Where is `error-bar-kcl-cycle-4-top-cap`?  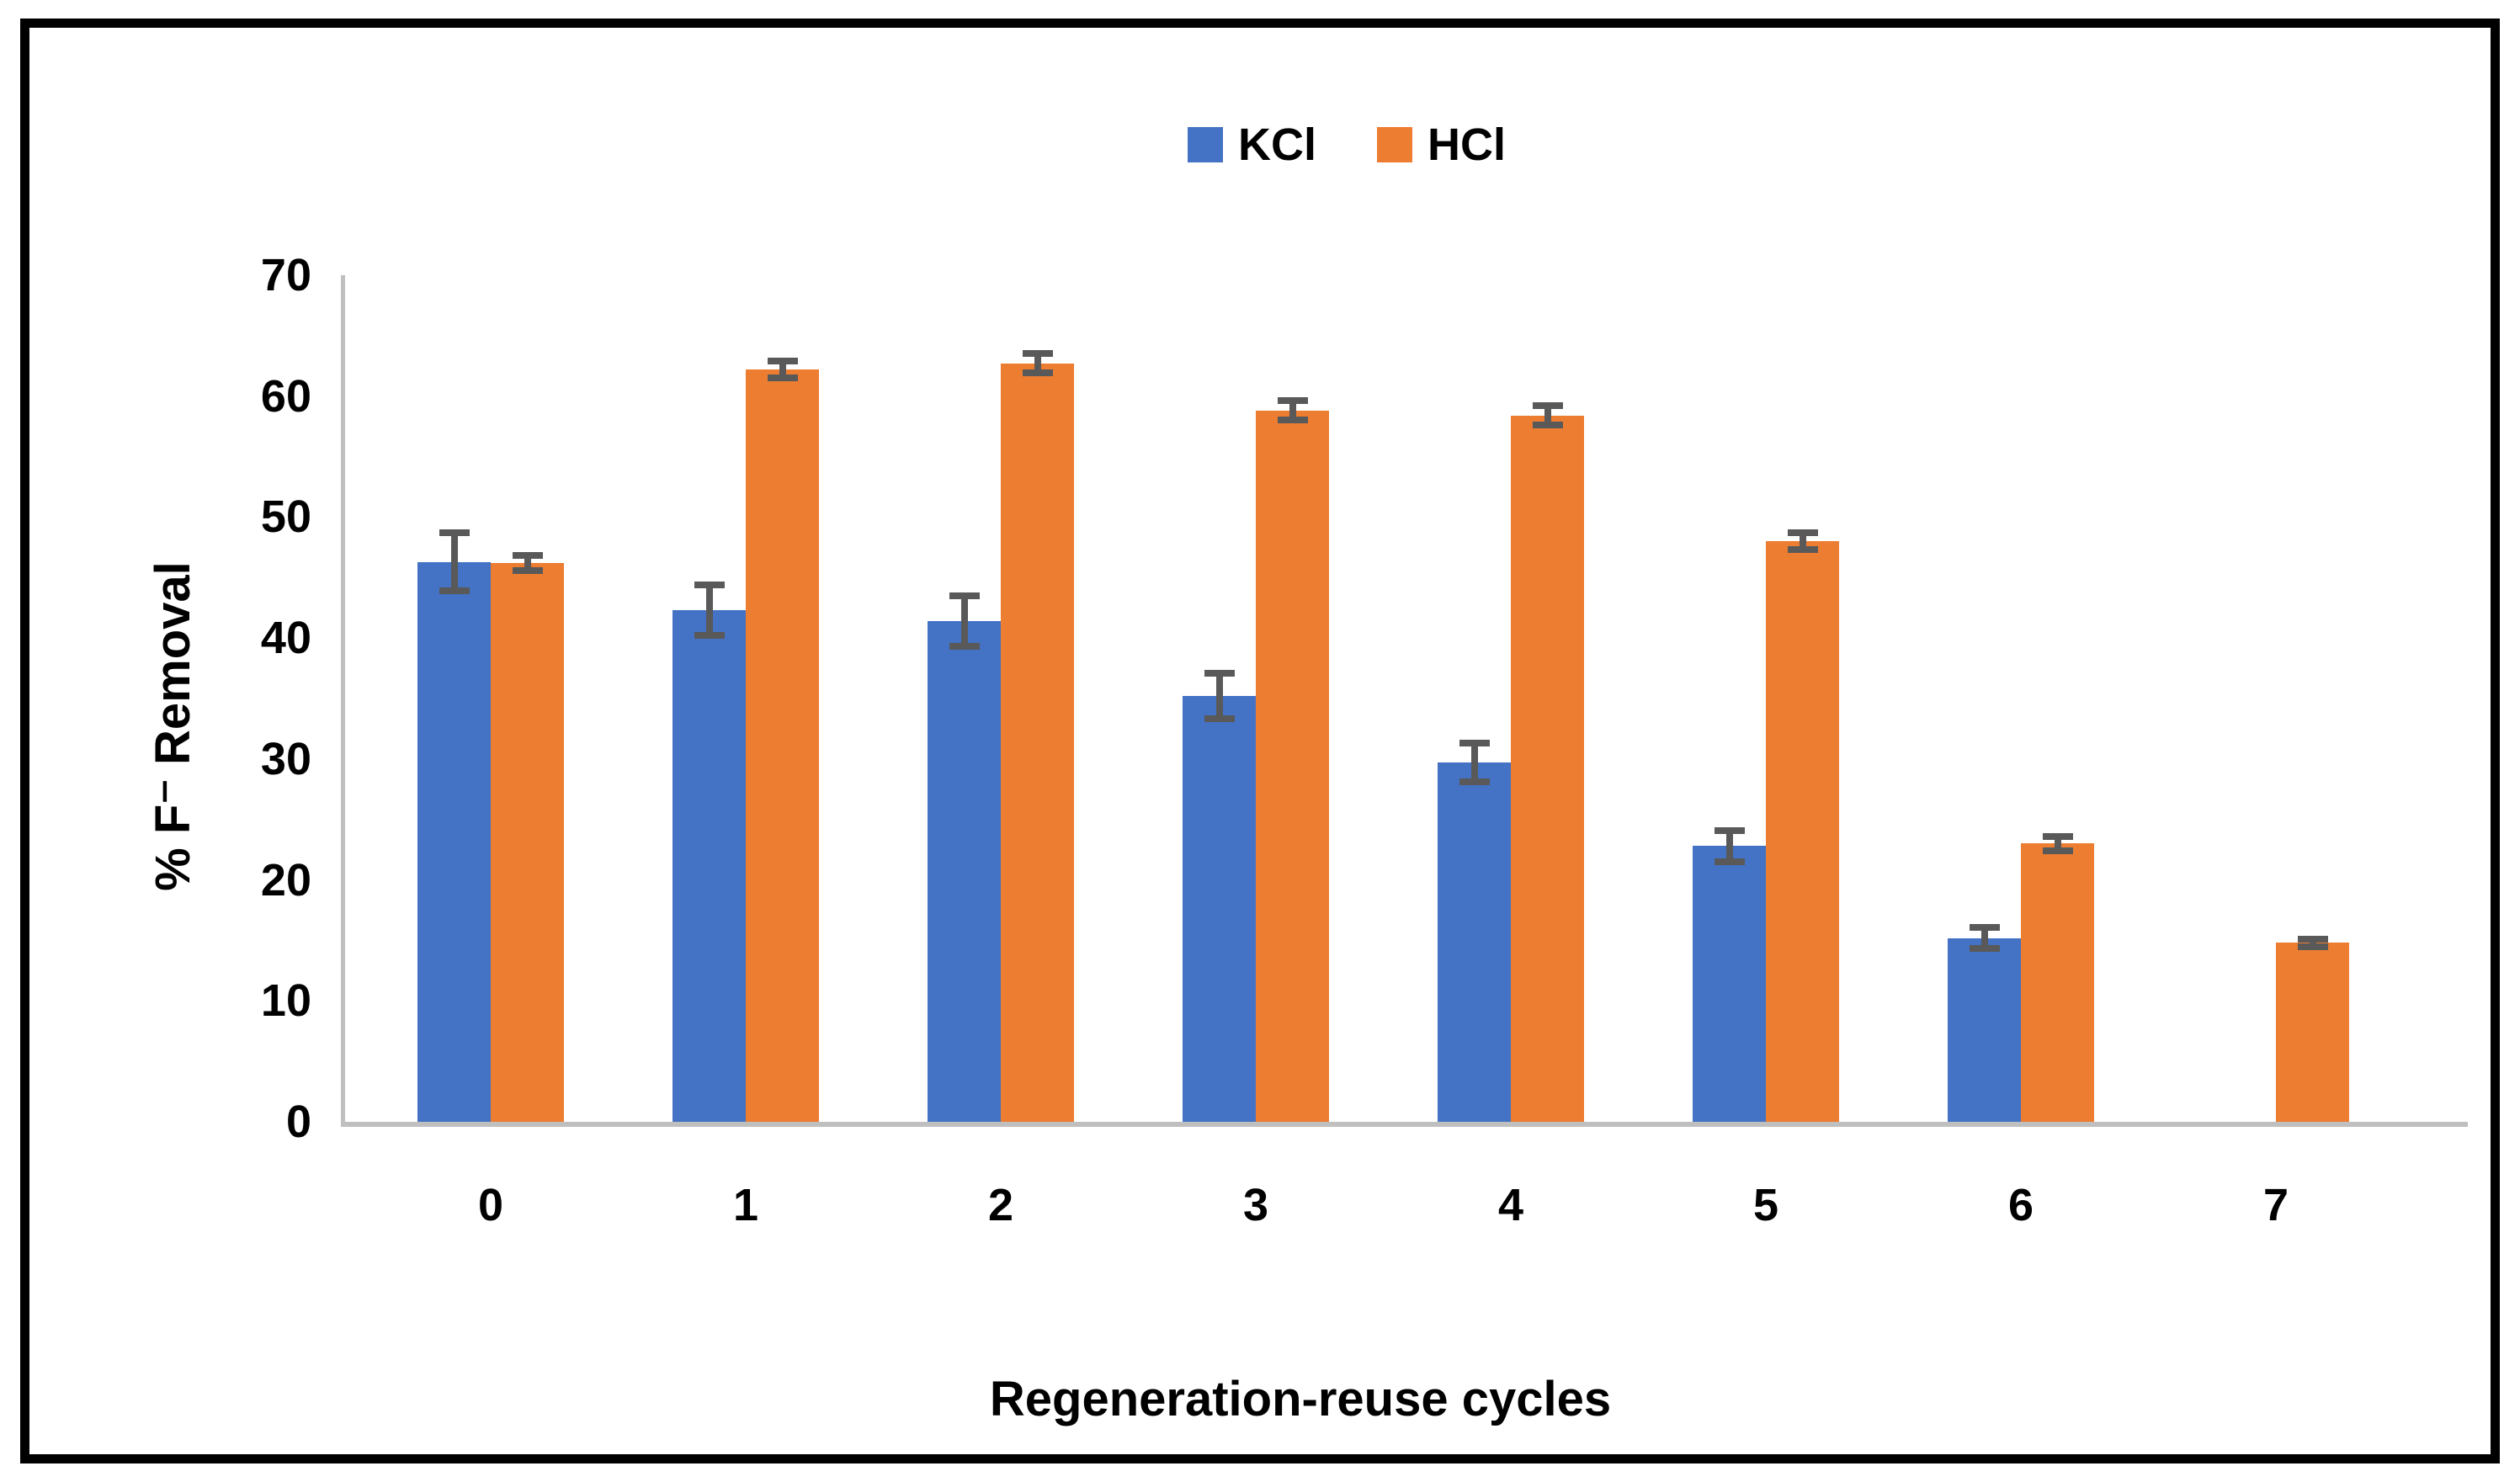 error-bar-kcl-cycle-4-top-cap is located at coordinates (1474, 744).